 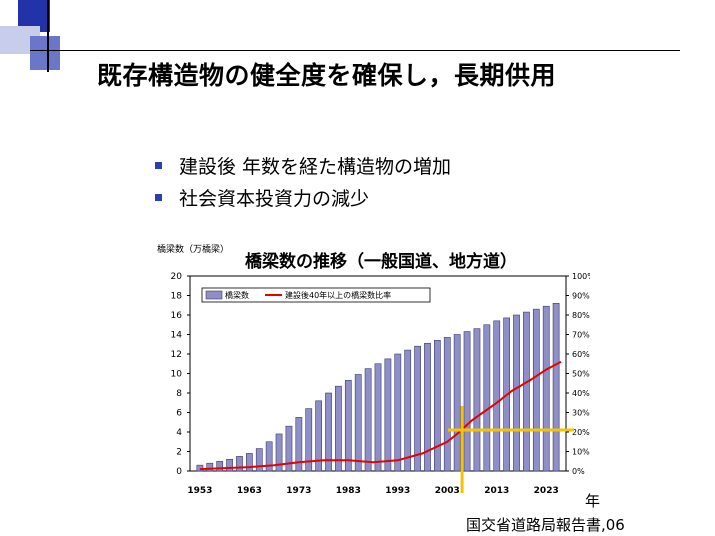 What do you see at coordinates (179, 433) in the screenshot?
I see `y-tick-label: 4` at bounding box center [179, 433].